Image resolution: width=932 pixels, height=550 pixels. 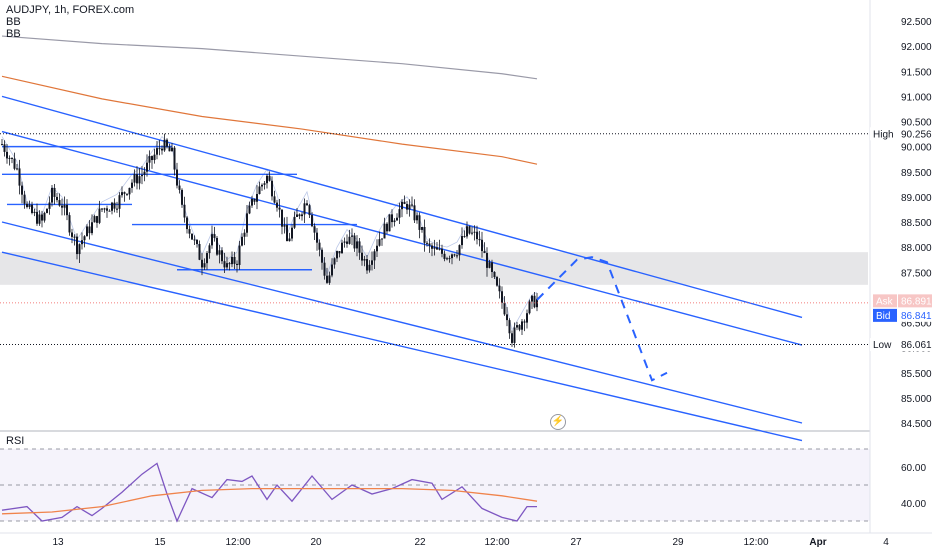 What do you see at coordinates (916, 97) in the screenshot?
I see `price-tick-label: 91.000` at bounding box center [916, 97].